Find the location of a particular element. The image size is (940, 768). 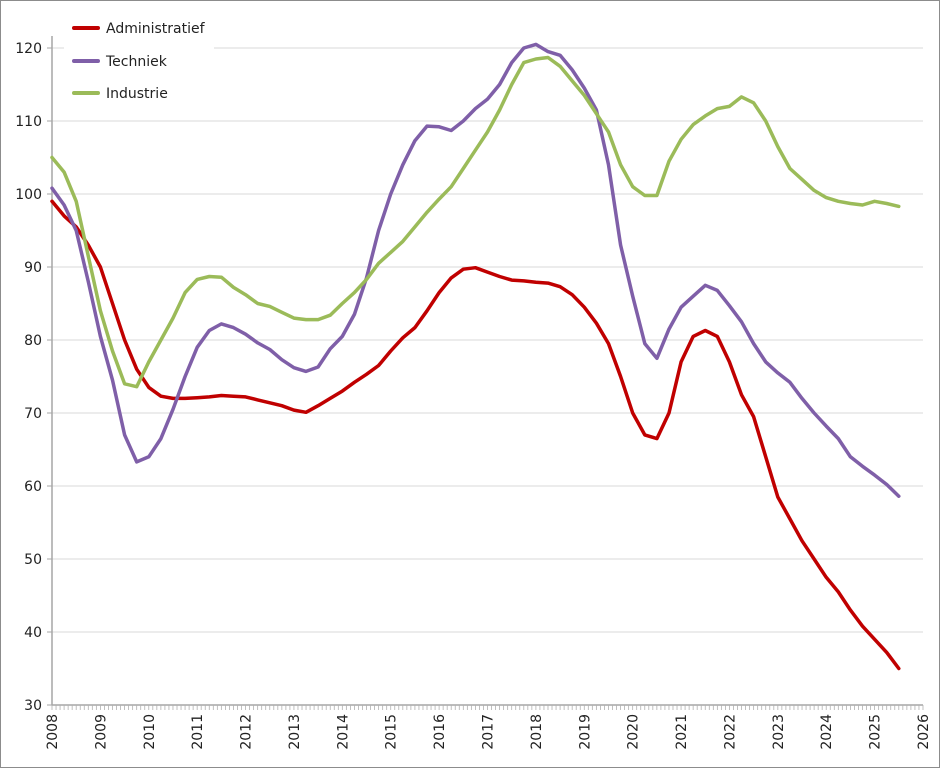

x-tick-label: 2025 is located at coordinates (876, 732).